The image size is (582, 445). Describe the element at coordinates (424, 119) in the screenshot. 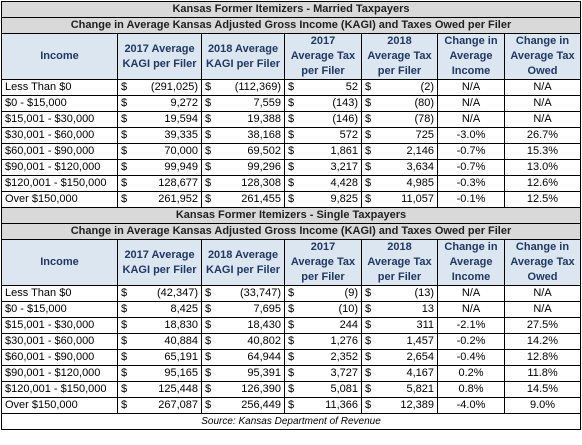

I see `amount: (78)` at that location.